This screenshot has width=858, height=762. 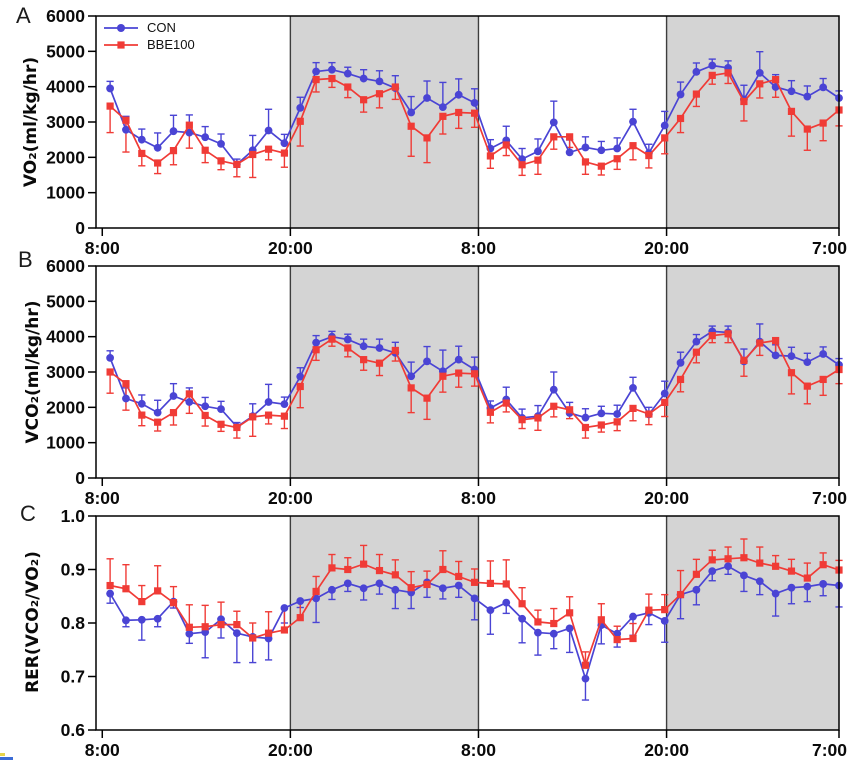 I want to click on y-tick-label: 0.6, so click(x=73, y=730).